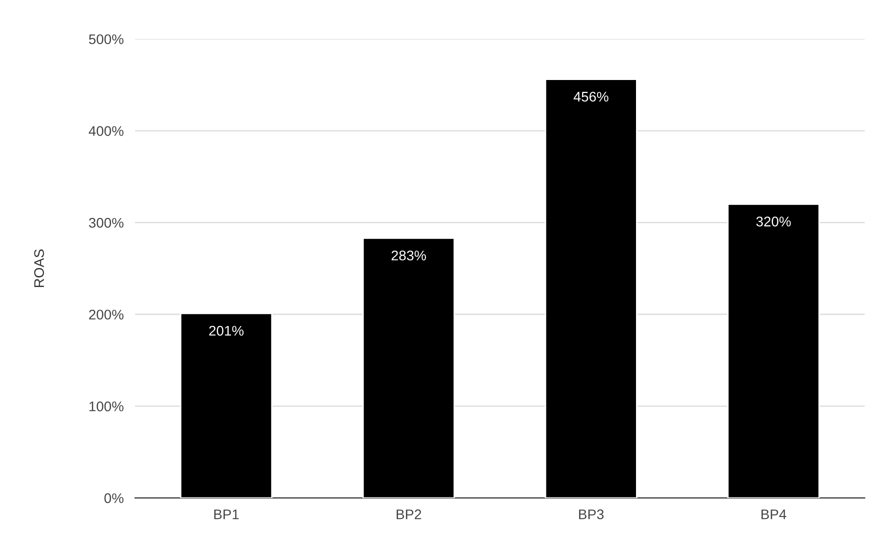  Describe the element at coordinates (773, 221) in the screenshot. I see `data-label: 320%` at that location.